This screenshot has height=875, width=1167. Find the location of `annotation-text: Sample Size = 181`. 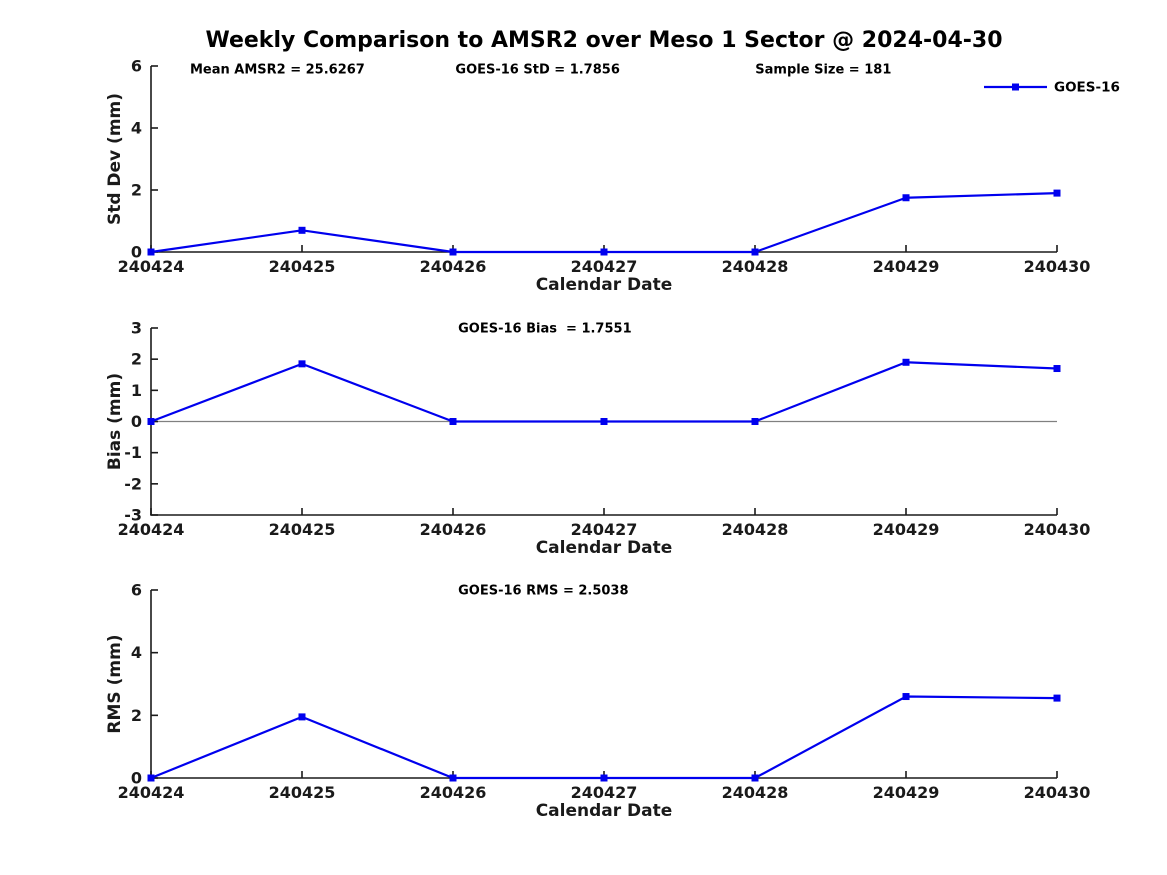

annotation-text: Sample Size = 181 is located at coordinates (823, 70).